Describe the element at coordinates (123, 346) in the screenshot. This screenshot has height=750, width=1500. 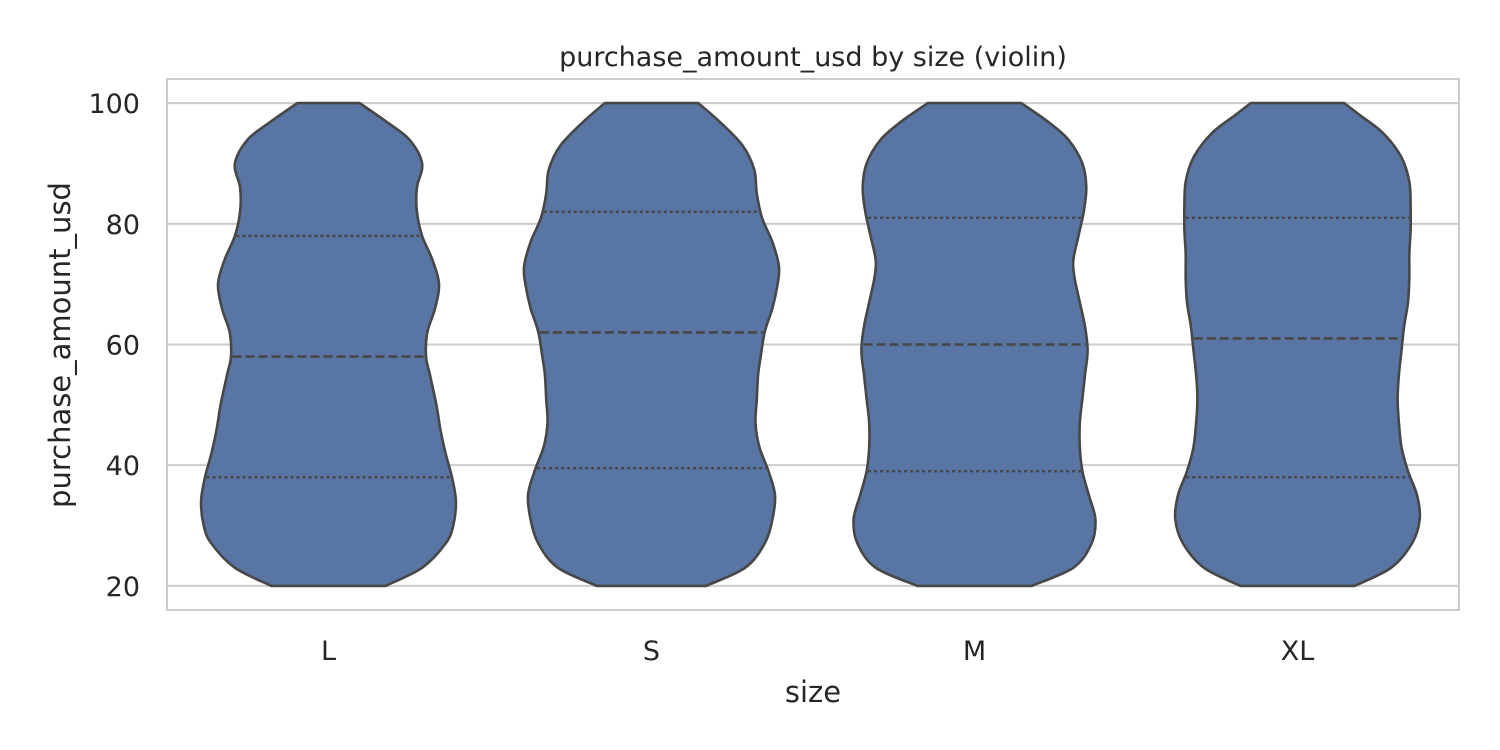
I see `y-tick-label-60: 60` at that location.